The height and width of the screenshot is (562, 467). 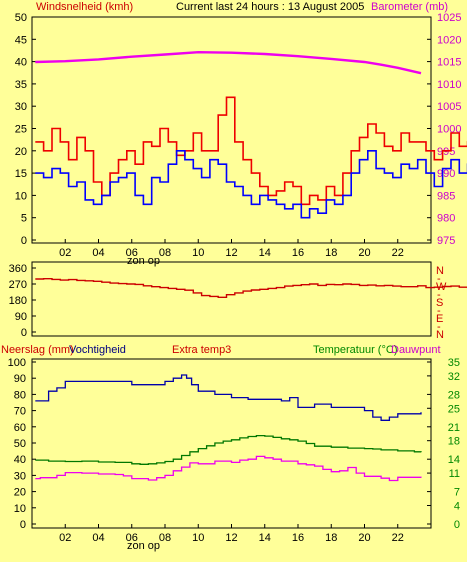 What do you see at coordinates (231, 538) in the screenshot?
I see `temp-xtick-label: 12` at bounding box center [231, 538].